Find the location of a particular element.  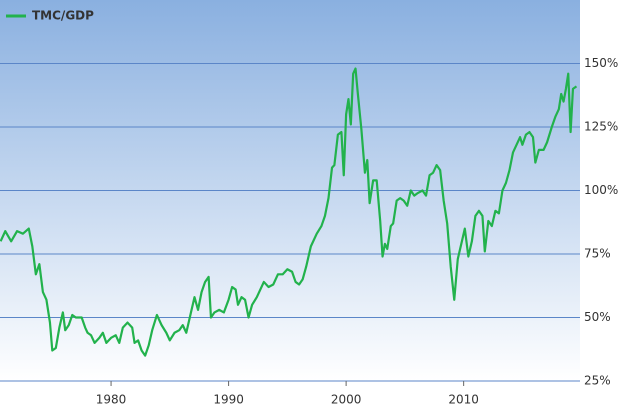

y-tick-label: 125% is located at coordinates (601, 127).